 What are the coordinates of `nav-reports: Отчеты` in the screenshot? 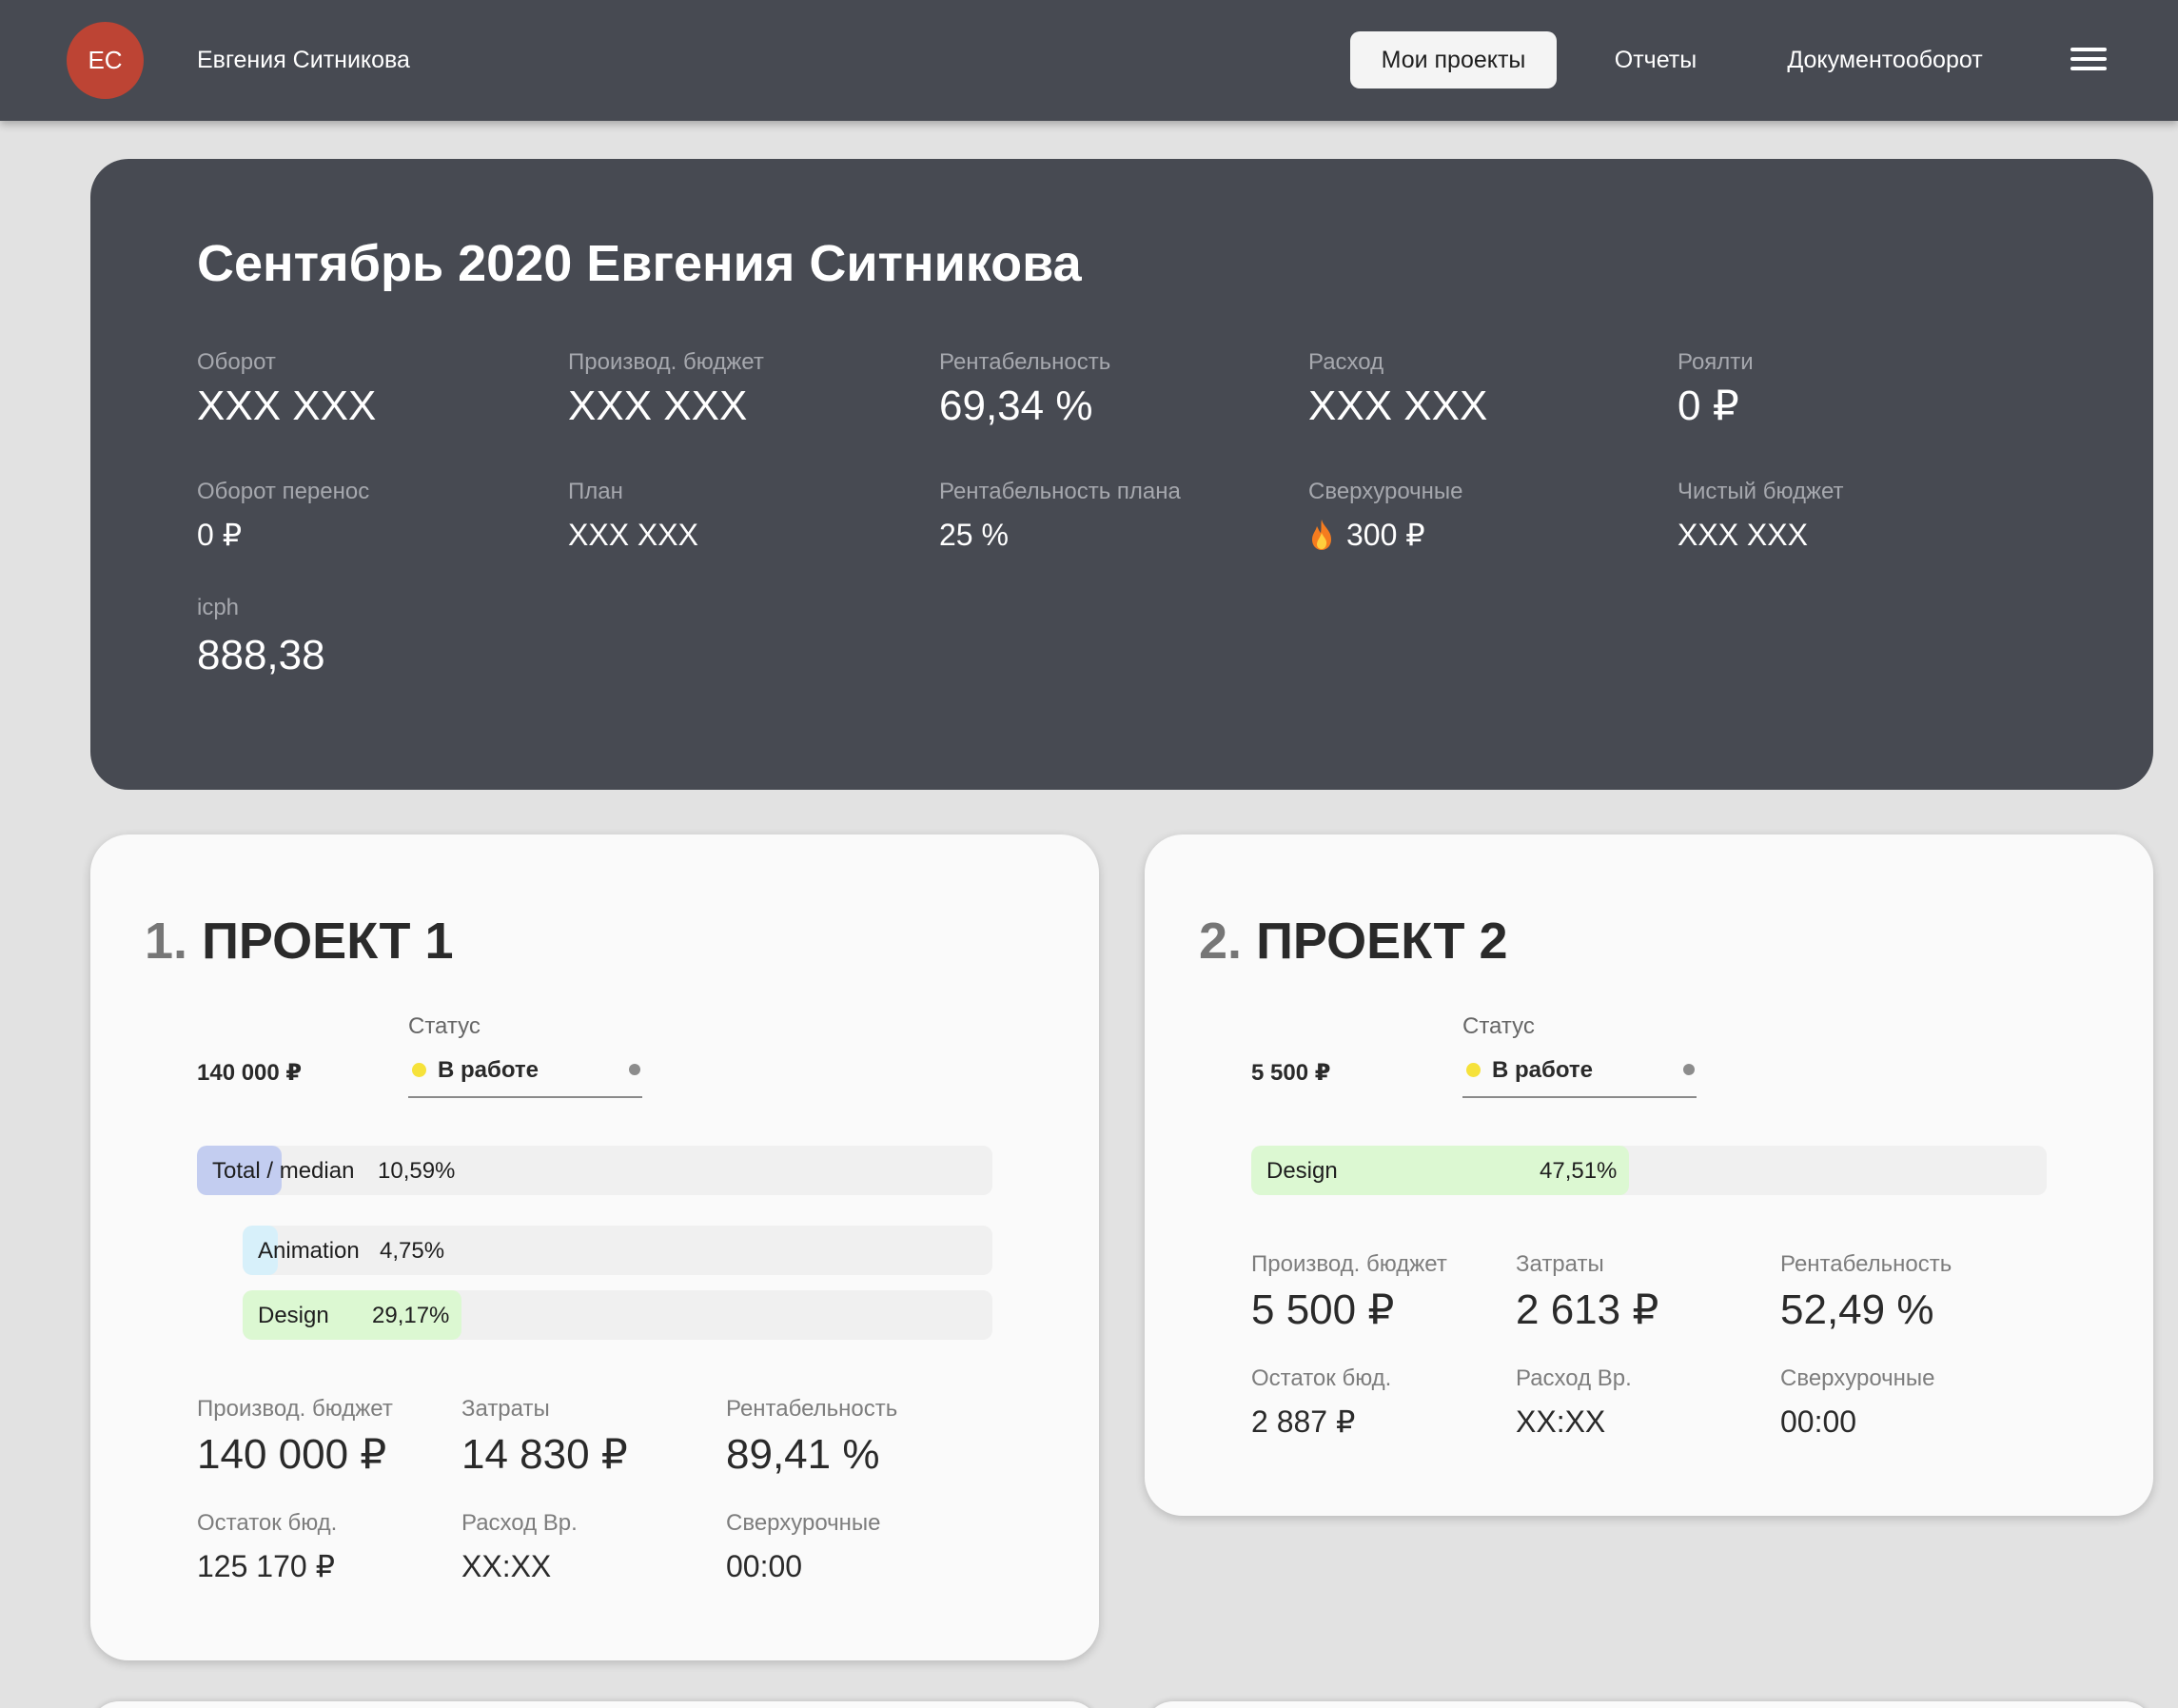 It's located at (1656, 59).